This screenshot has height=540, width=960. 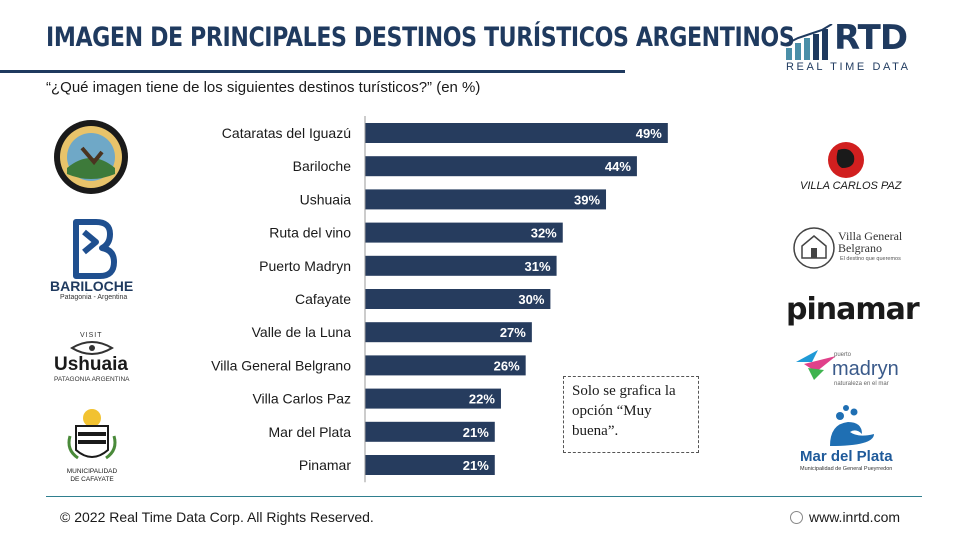 I want to click on value-label: 32%, so click(x=544, y=233).